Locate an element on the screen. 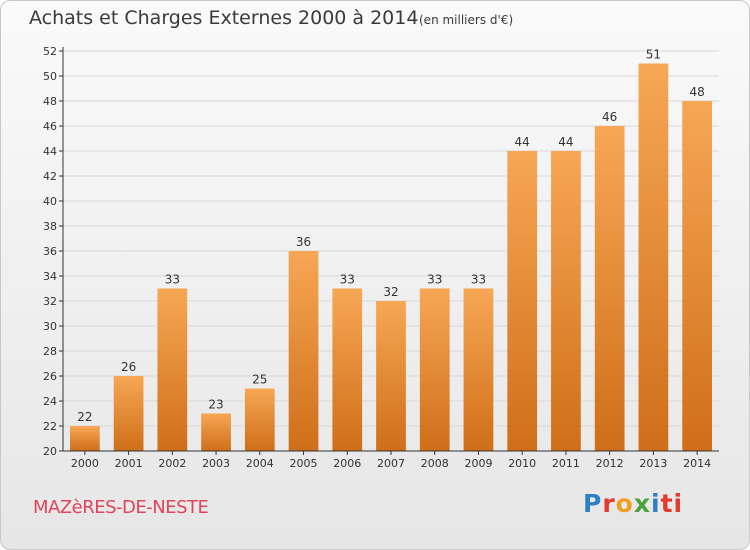  bar-value-label: 26 is located at coordinates (128, 367).